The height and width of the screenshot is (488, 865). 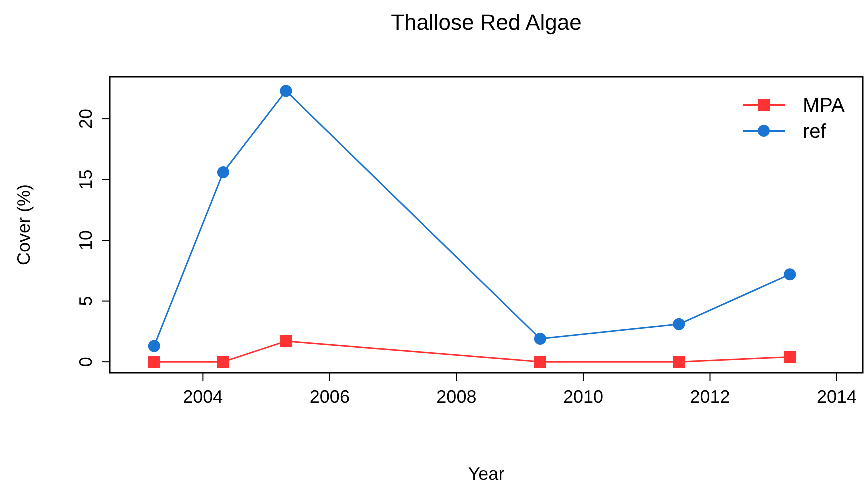 What do you see at coordinates (86, 301) in the screenshot?
I see `y-tick-label: 5` at bounding box center [86, 301].